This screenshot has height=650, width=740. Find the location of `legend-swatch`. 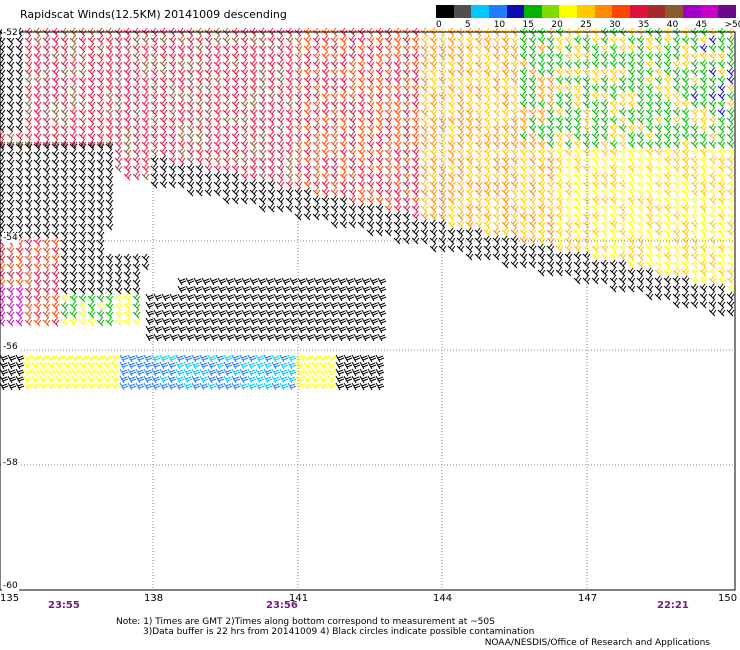

legend-swatch is located at coordinates (497, 11).